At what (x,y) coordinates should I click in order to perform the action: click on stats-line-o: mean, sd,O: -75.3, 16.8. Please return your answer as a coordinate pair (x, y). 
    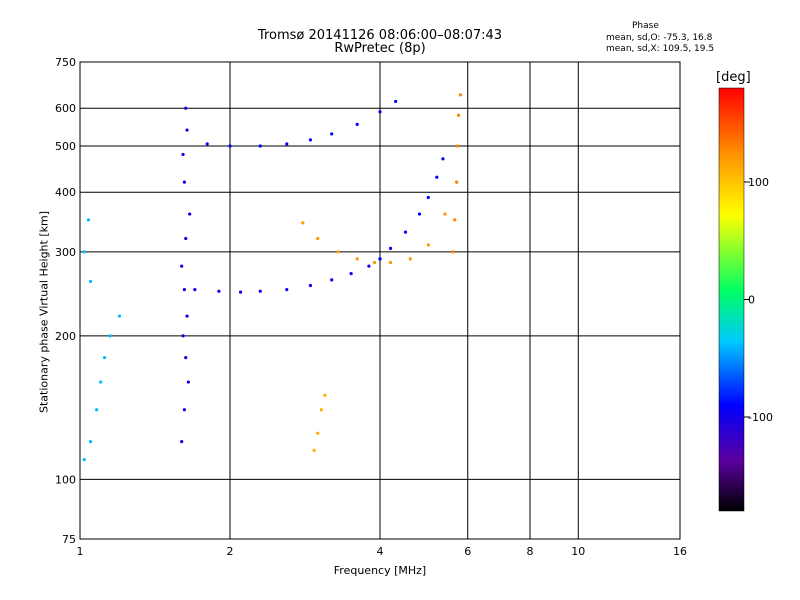
    Looking at the image, I should click on (659, 38).